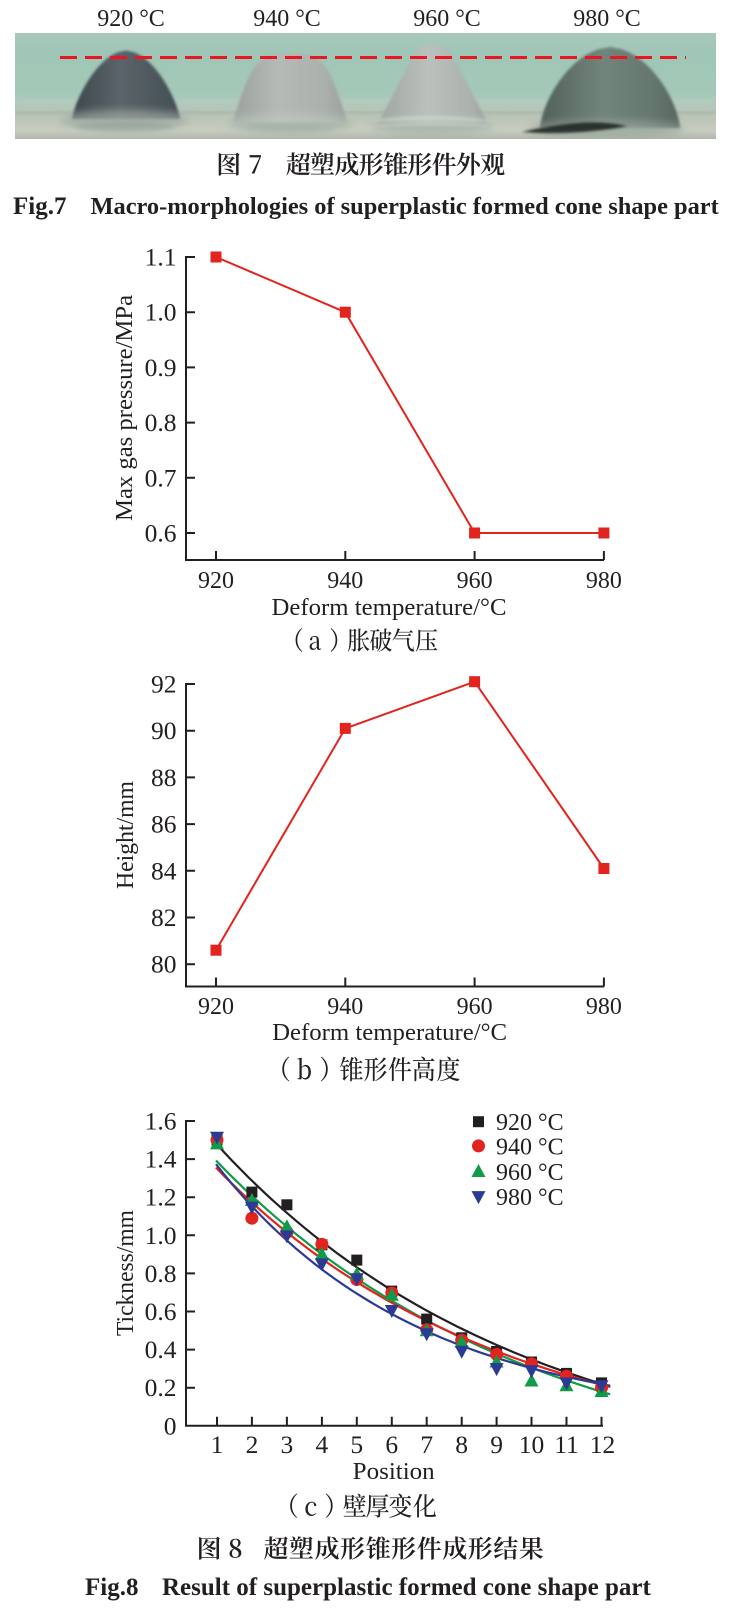  I want to click on svg-text: 1.1, so click(161, 257).